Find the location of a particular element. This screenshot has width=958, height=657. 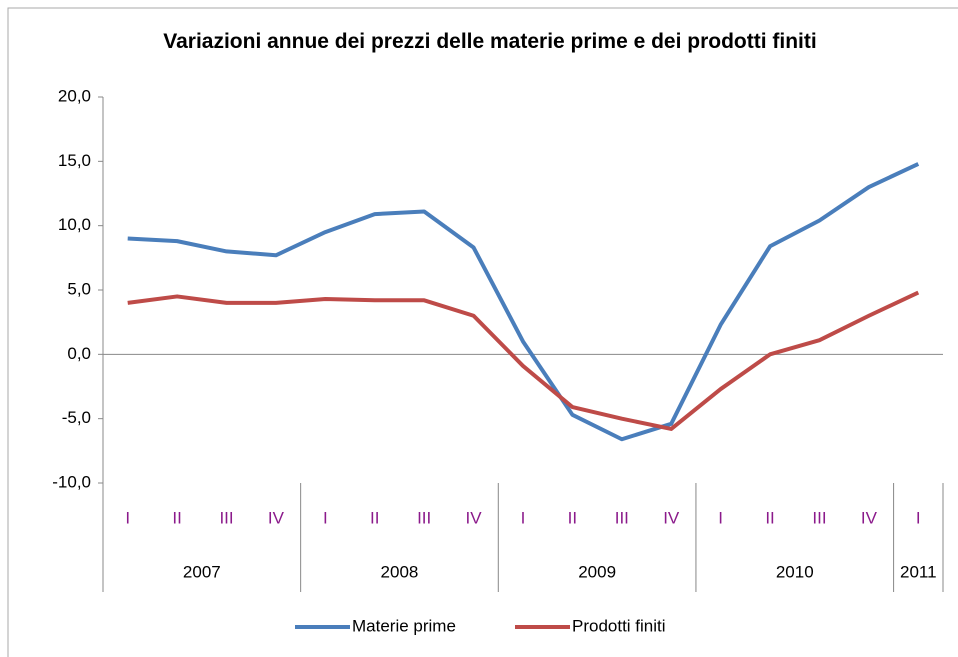

y-tick-label: 20,0 is located at coordinates (74, 95).